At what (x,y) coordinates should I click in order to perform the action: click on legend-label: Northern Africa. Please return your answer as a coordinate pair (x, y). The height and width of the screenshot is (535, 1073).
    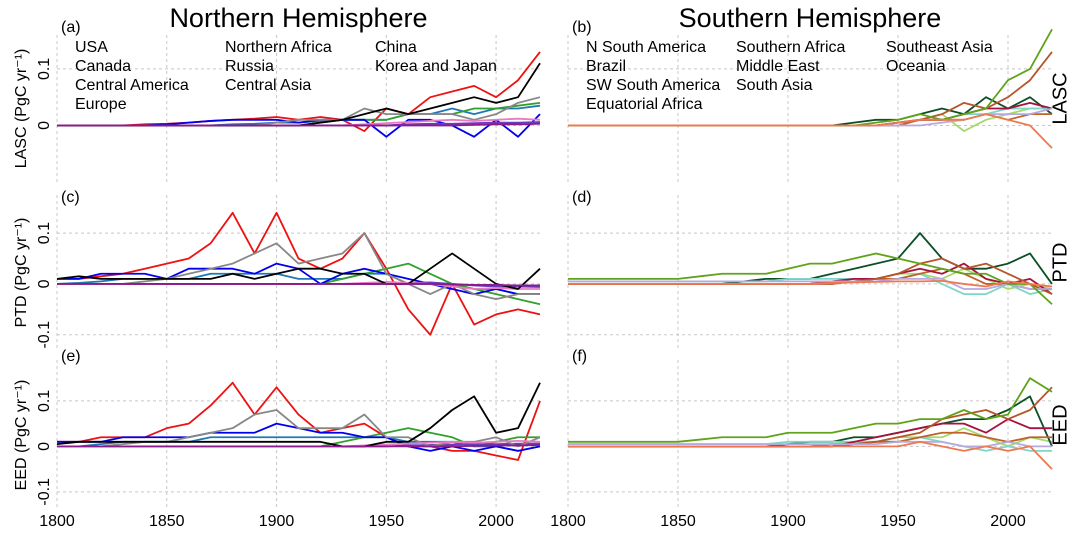
    Looking at the image, I should click on (278, 47).